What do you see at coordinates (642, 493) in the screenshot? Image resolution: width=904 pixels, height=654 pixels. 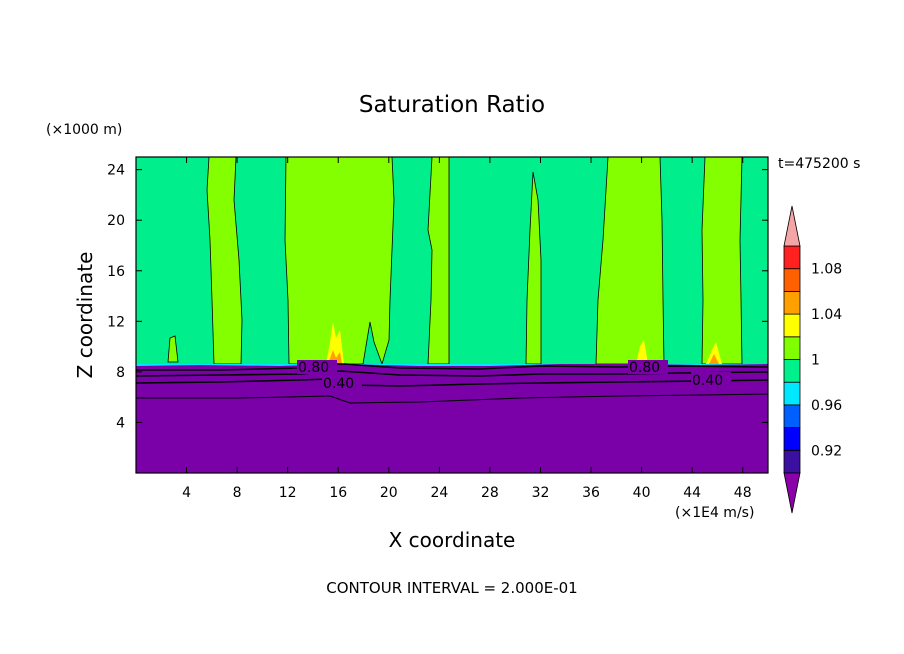 I see `x-tick-label: 40` at bounding box center [642, 493].